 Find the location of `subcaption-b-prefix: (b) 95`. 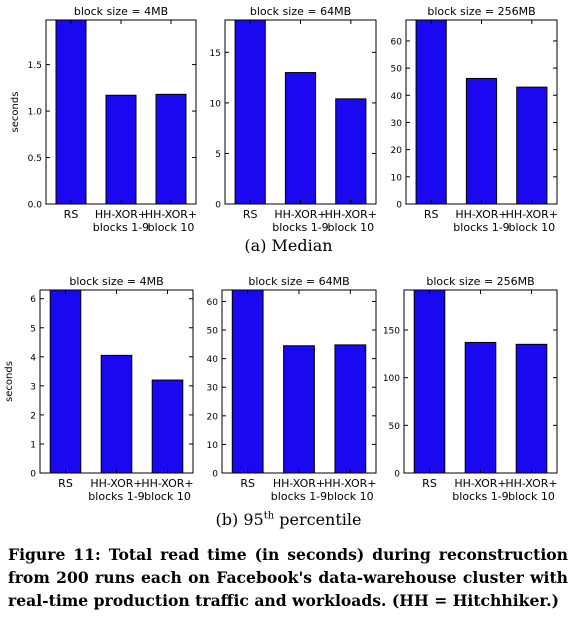

subcaption-b-prefix: (b) 95 is located at coordinates (239, 519).